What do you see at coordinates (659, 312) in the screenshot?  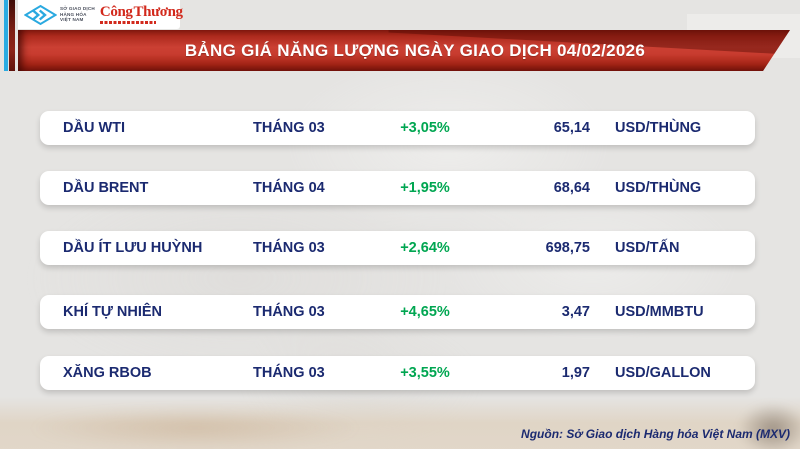 I see `price-unit: USD/MMBTU` at bounding box center [659, 312].